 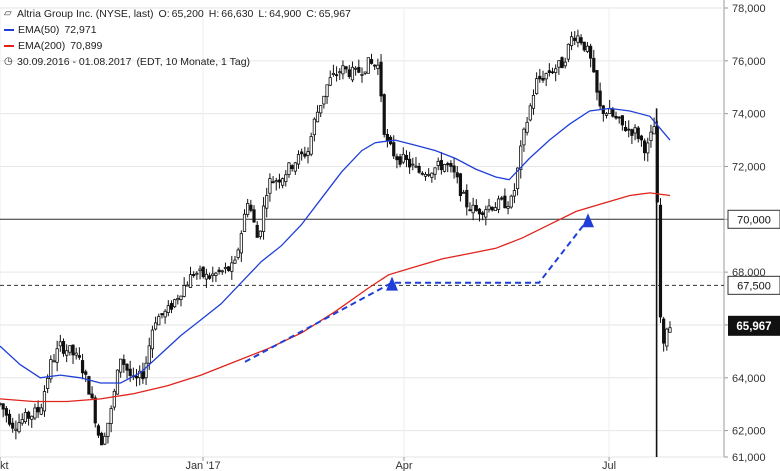 I want to click on legend-ema50-row: EMA(50) 72,971, so click(x=177, y=30).